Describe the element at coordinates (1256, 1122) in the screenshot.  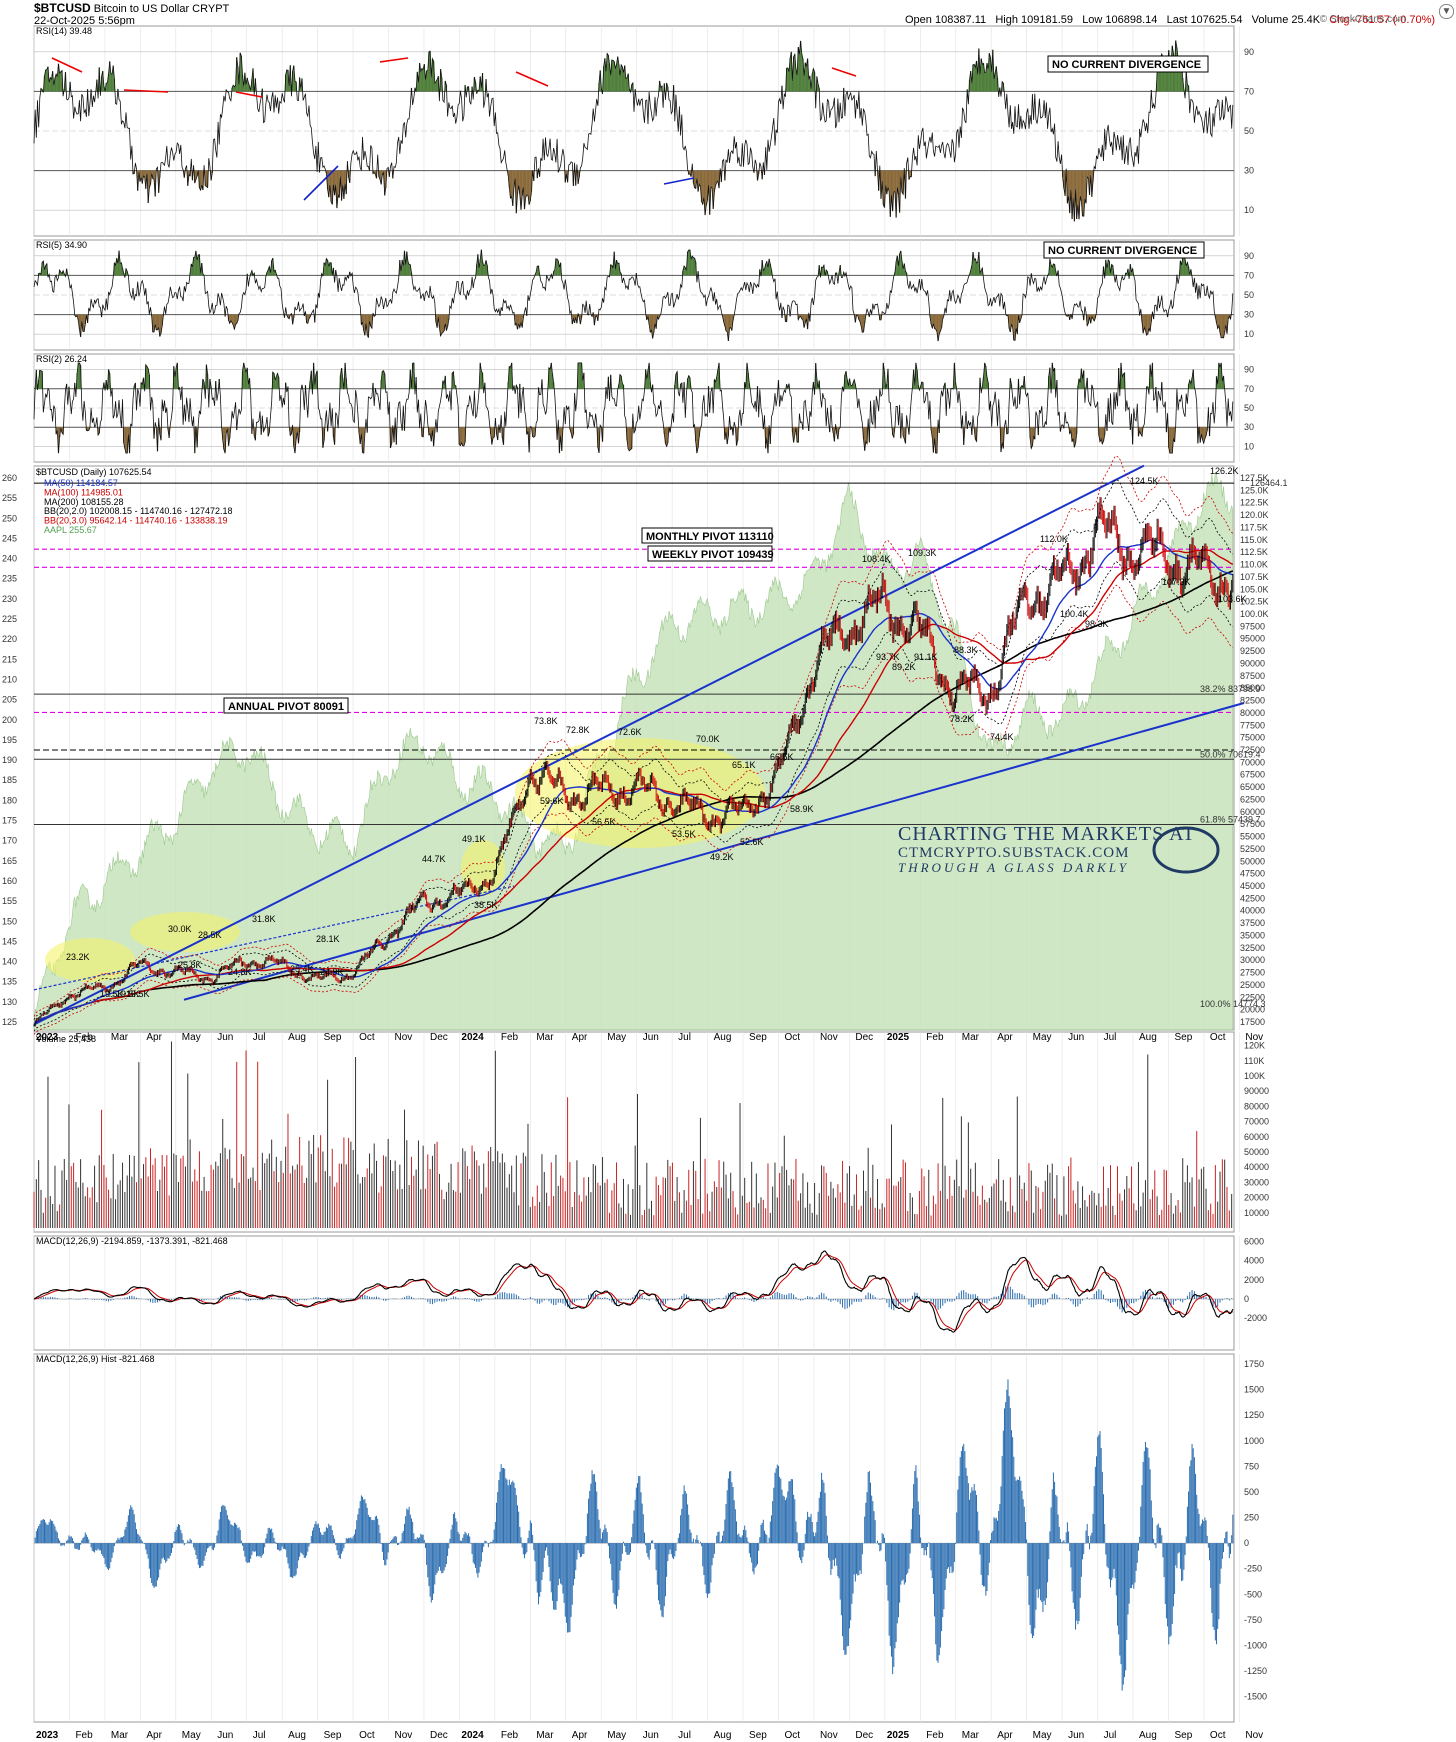
I see `volume-tick-label: 70000` at that location.